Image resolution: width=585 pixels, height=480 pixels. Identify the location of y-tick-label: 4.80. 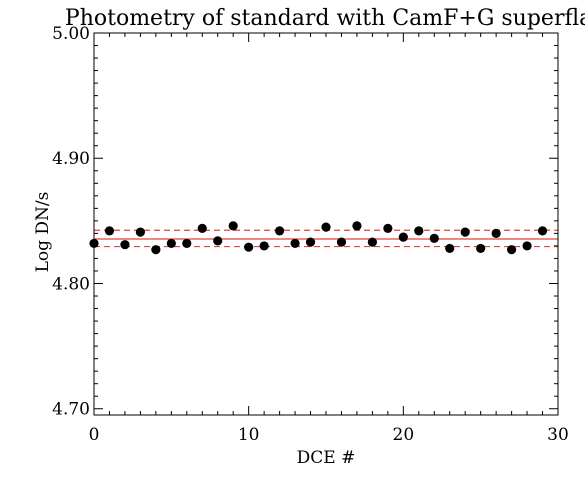
(71, 284).